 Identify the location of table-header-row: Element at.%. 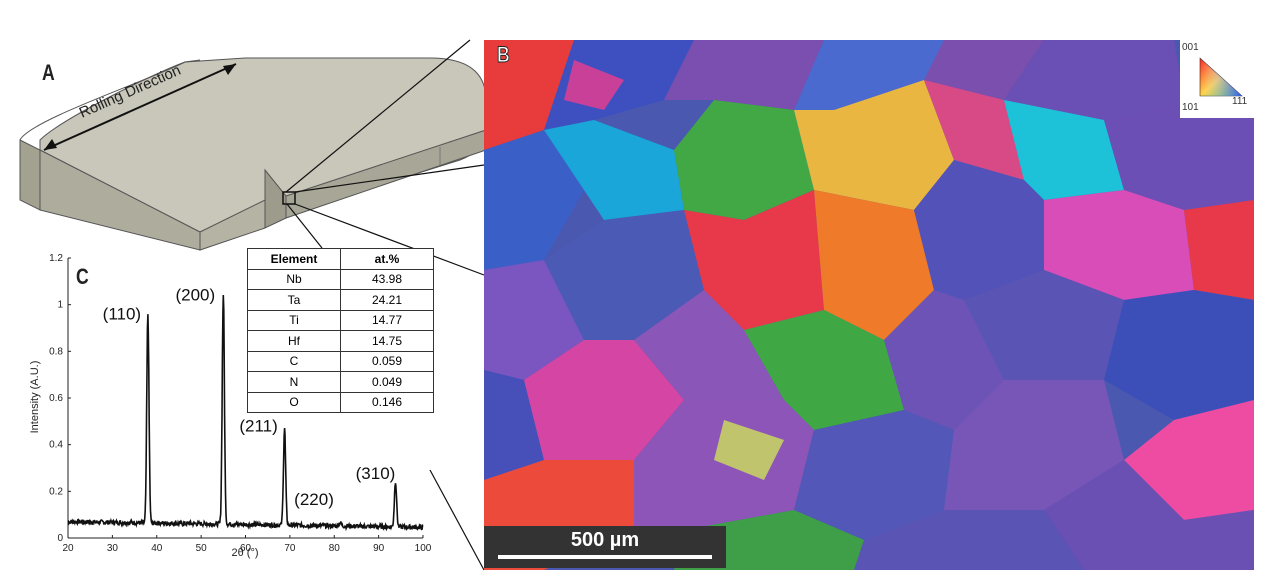
(340, 259).